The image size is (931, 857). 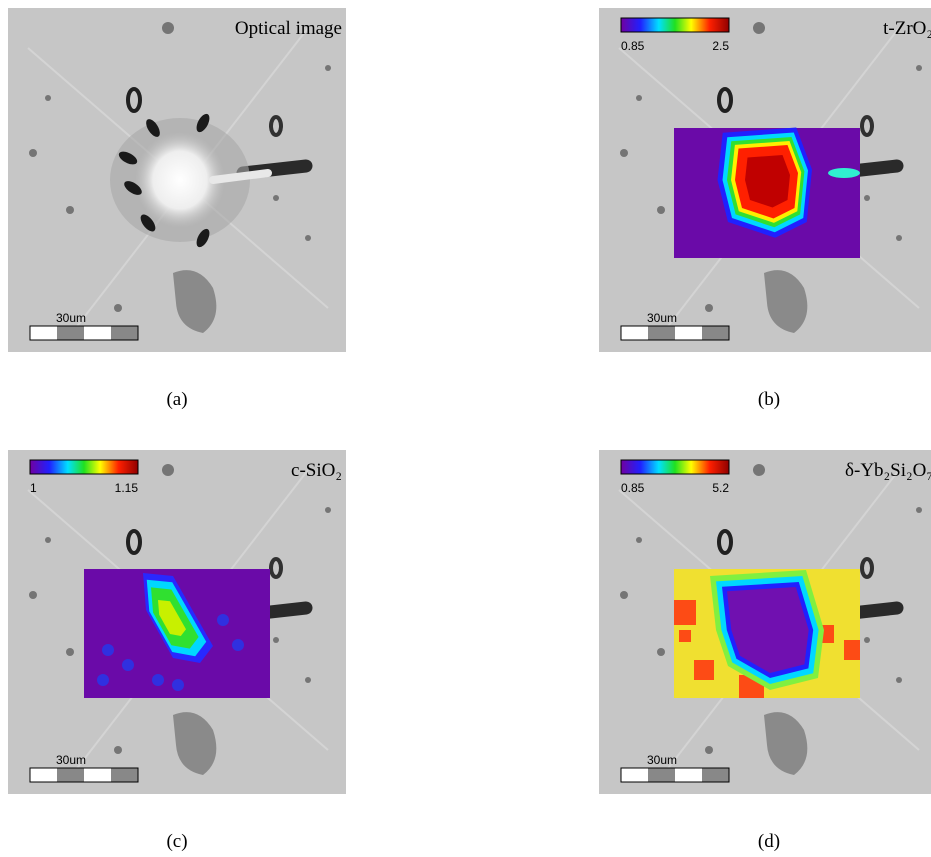 What do you see at coordinates (769, 399) in the screenshot?
I see `caption: (b)` at bounding box center [769, 399].